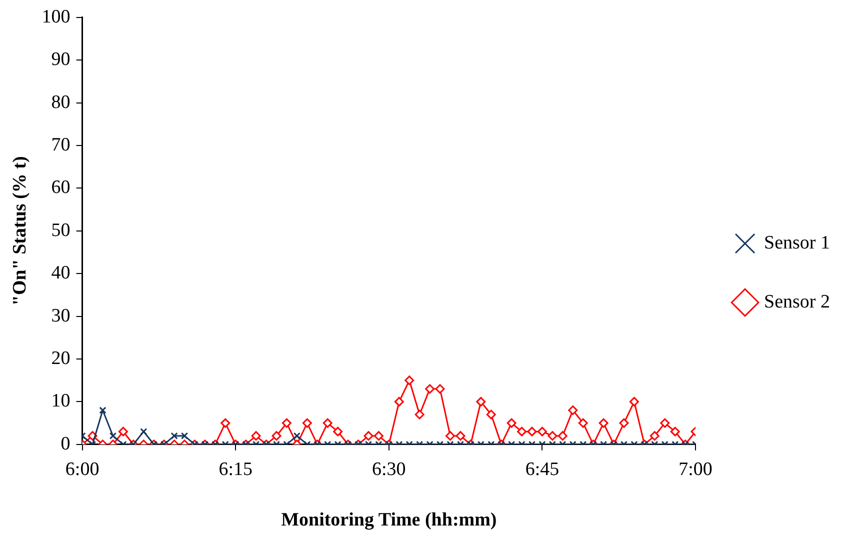  What do you see at coordinates (60, 358) in the screenshot?
I see `y-tick-label: 20` at bounding box center [60, 358].